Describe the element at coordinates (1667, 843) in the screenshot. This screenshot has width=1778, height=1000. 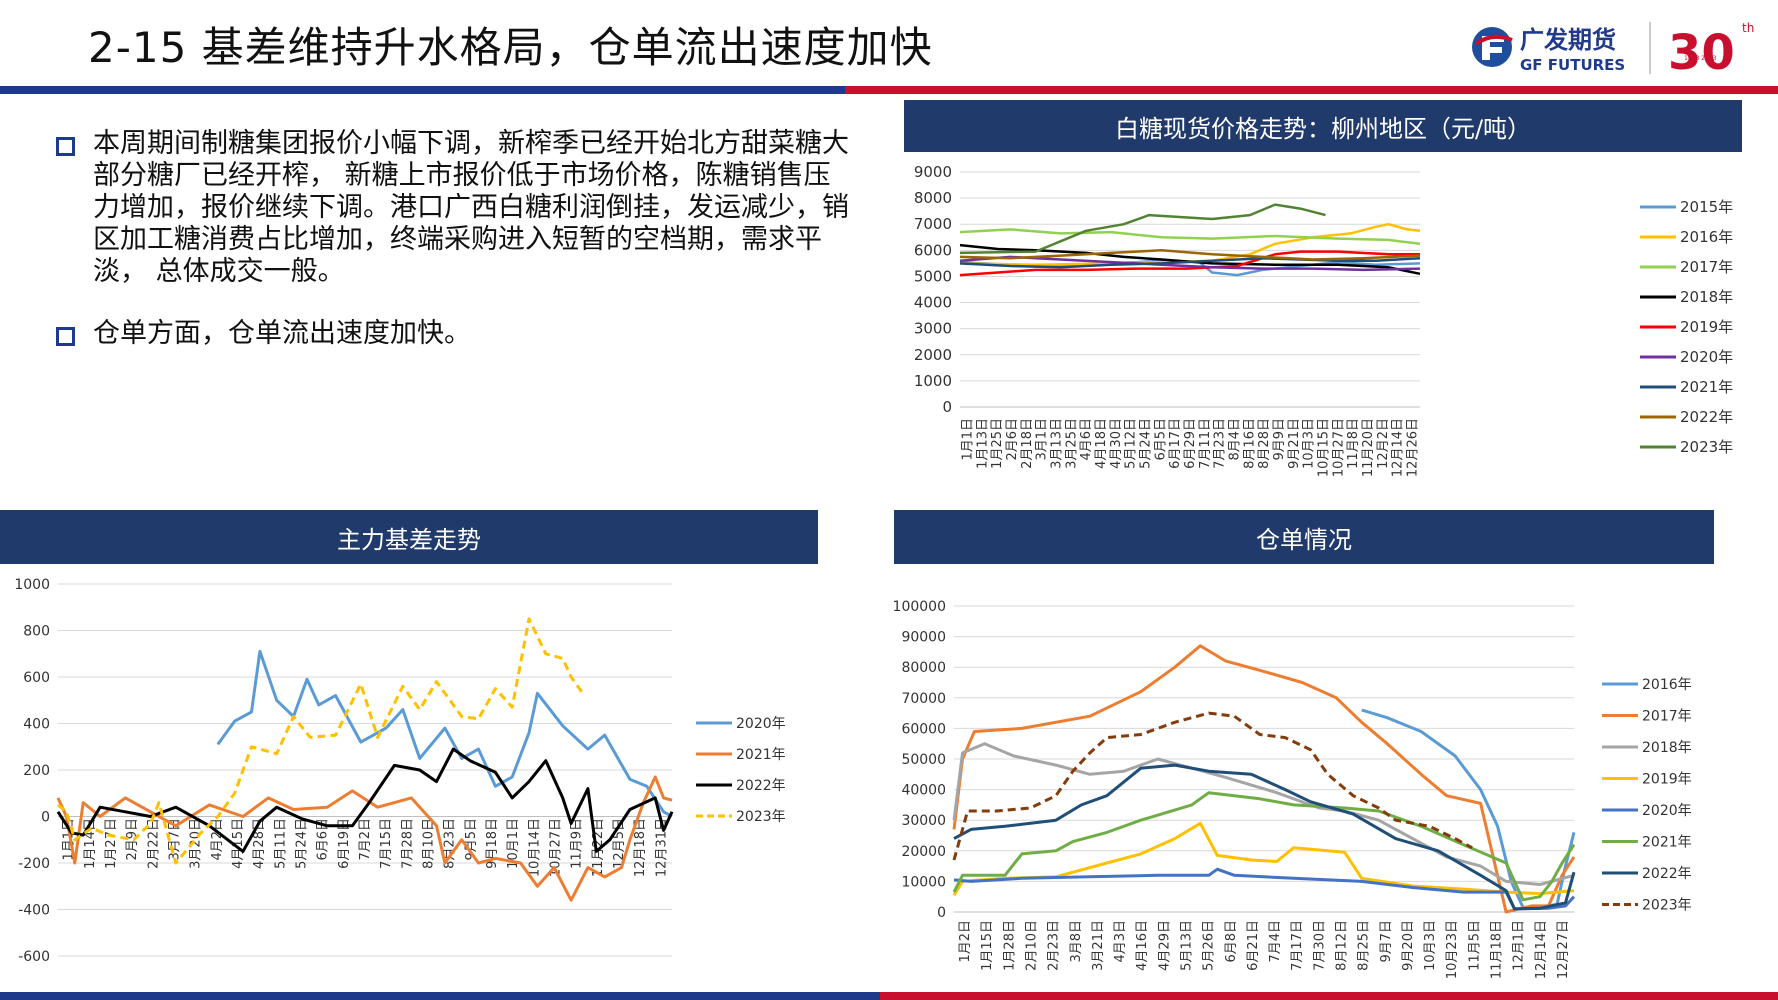
I see `legend-label: 2021年` at that location.